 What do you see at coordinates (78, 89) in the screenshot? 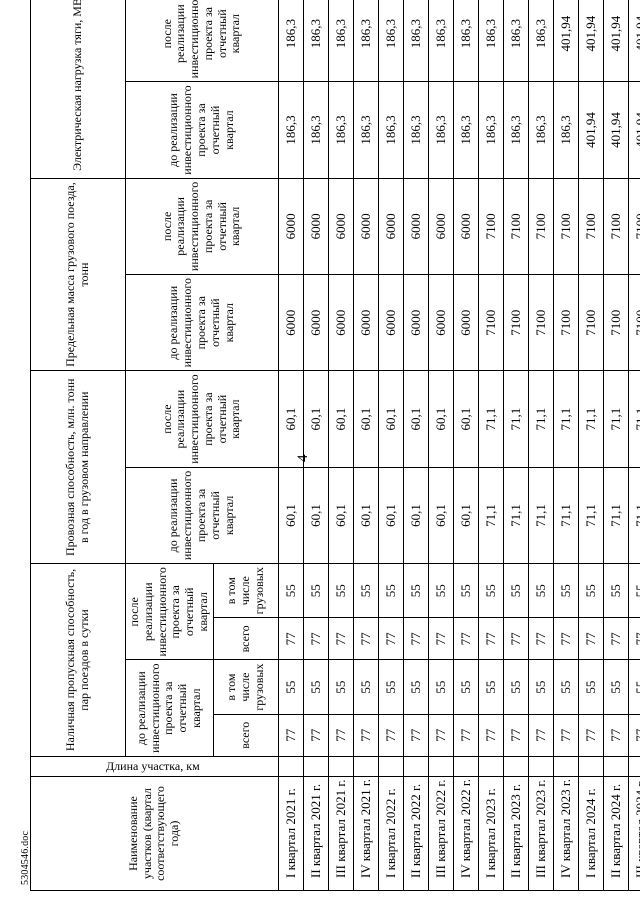
I see `header-electric-load-group: Электрическая нагрузка тяги, МВт` at bounding box center [78, 89].